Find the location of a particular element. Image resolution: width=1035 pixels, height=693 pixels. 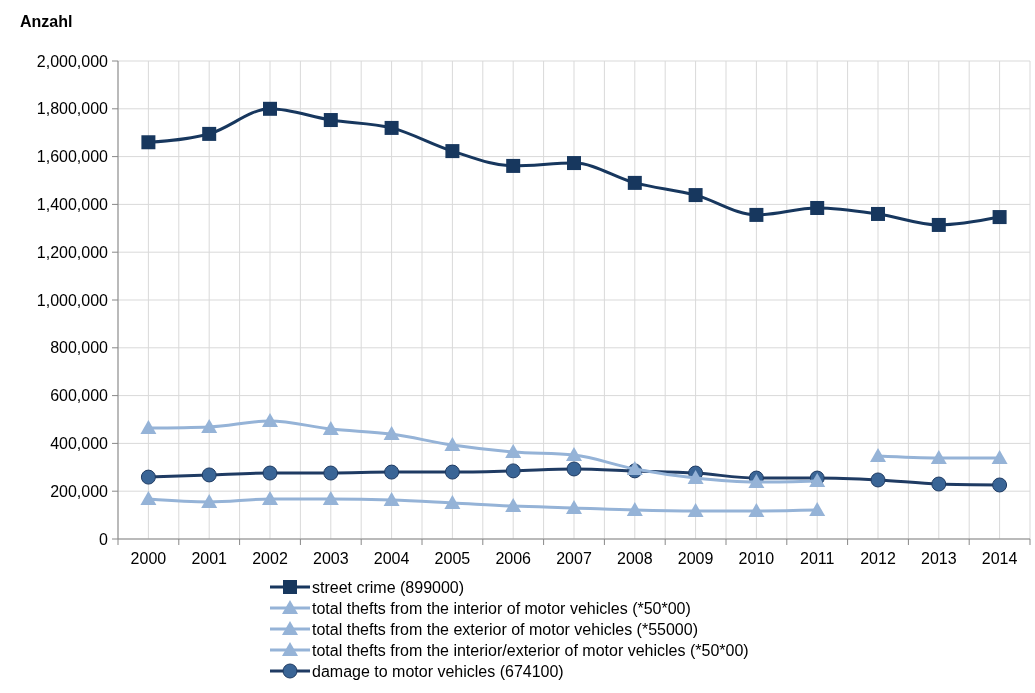

x-tick-label: 2001 is located at coordinates (209, 558).